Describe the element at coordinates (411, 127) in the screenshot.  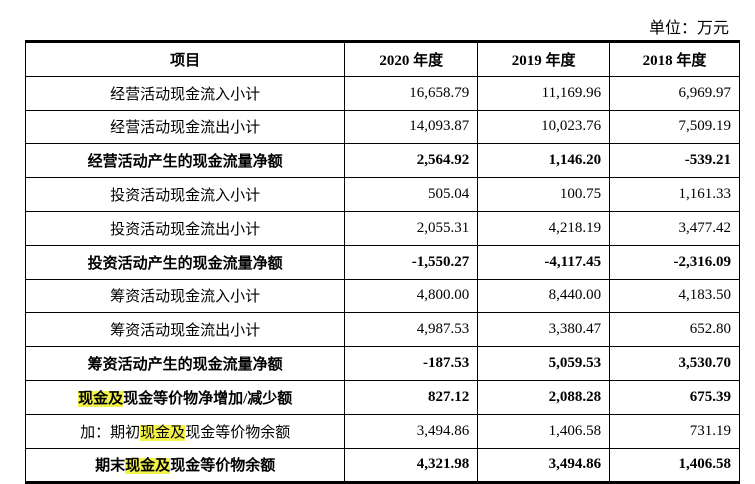
I see `cell-value: 14,093.87` at that location.